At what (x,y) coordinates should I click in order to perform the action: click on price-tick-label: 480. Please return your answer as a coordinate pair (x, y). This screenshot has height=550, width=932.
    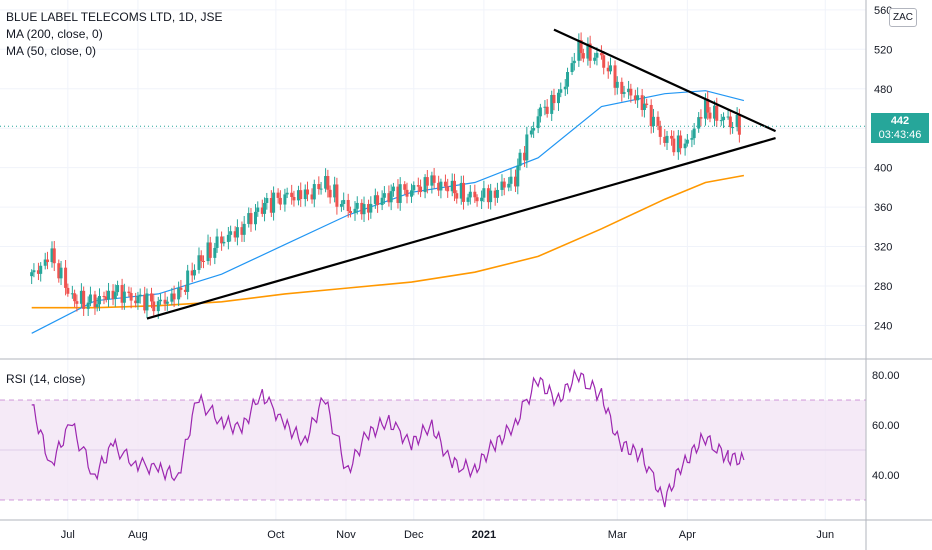
    Looking at the image, I should click on (883, 90).